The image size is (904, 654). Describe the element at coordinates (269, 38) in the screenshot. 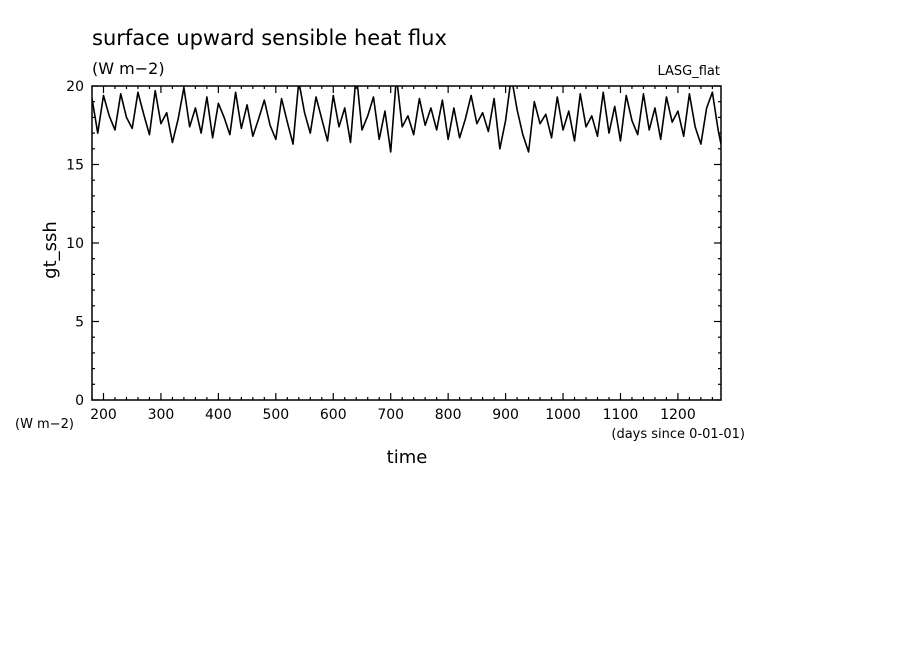

I see `chart-title: surface upward sensible heat flux` at that location.